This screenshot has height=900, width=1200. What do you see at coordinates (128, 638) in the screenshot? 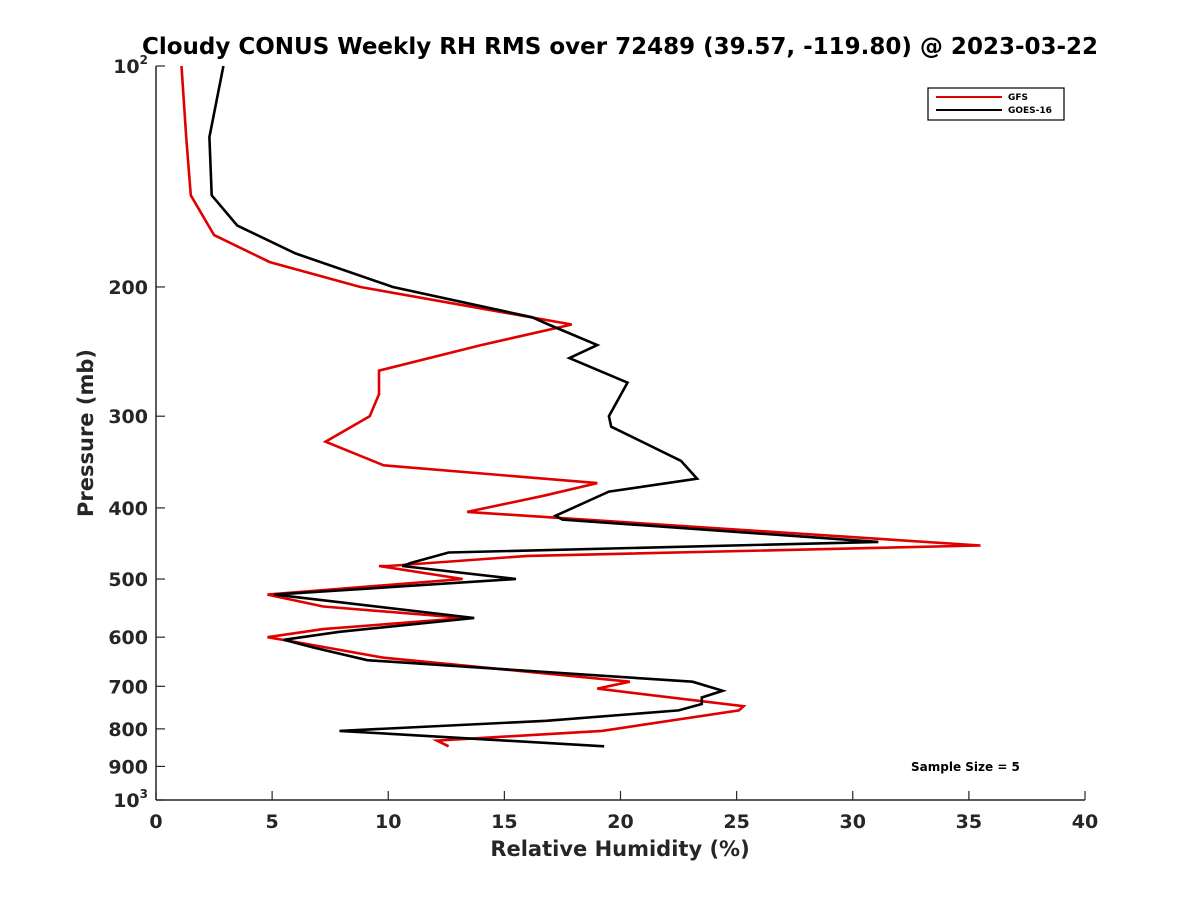
I see `y-tick-label: 600` at bounding box center [128, 638].